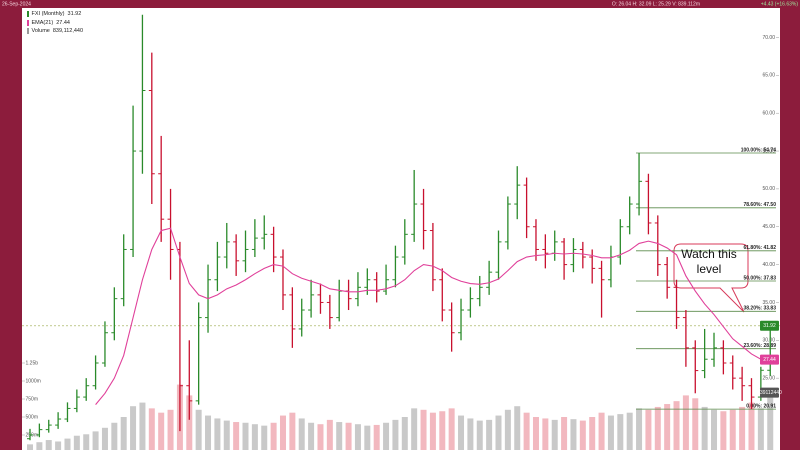 This screenshot has width=800, height=455. I want to click on last-price-box, so click(769, 325).